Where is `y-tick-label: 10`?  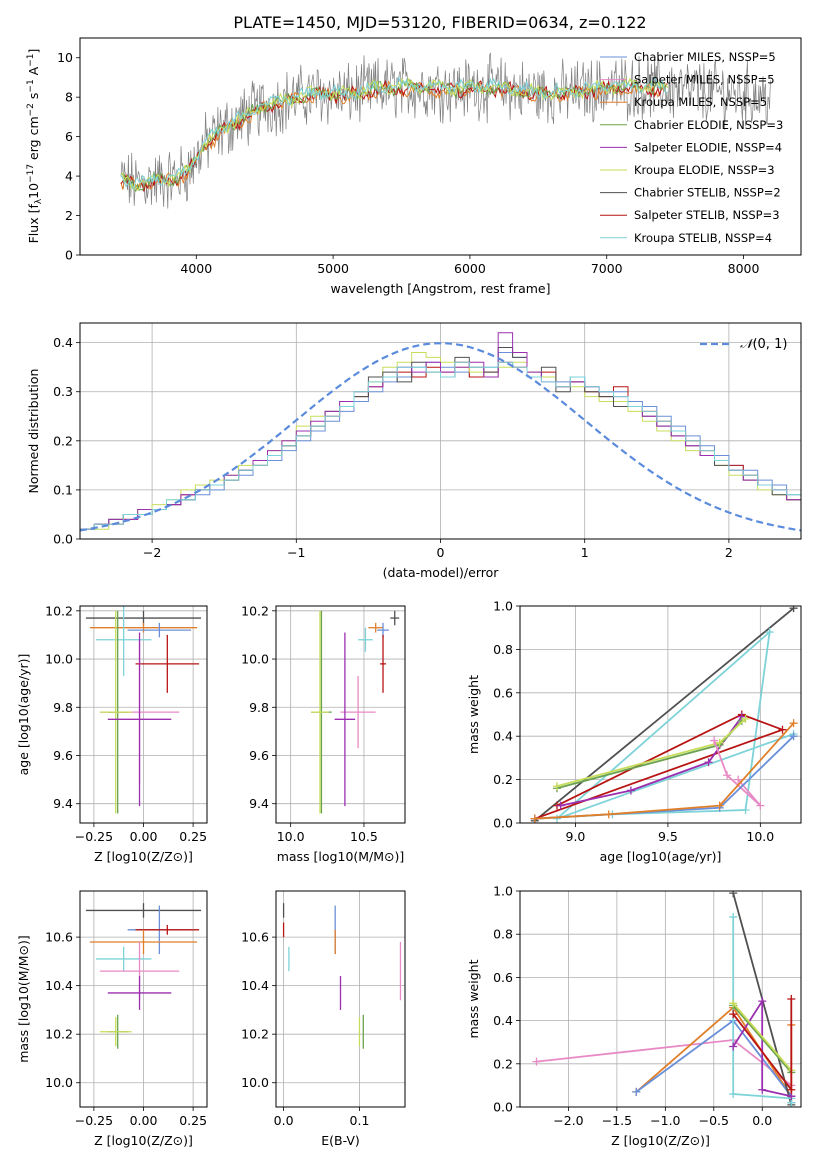 y-tick-label: 10 is located at coordinates (65, 57).